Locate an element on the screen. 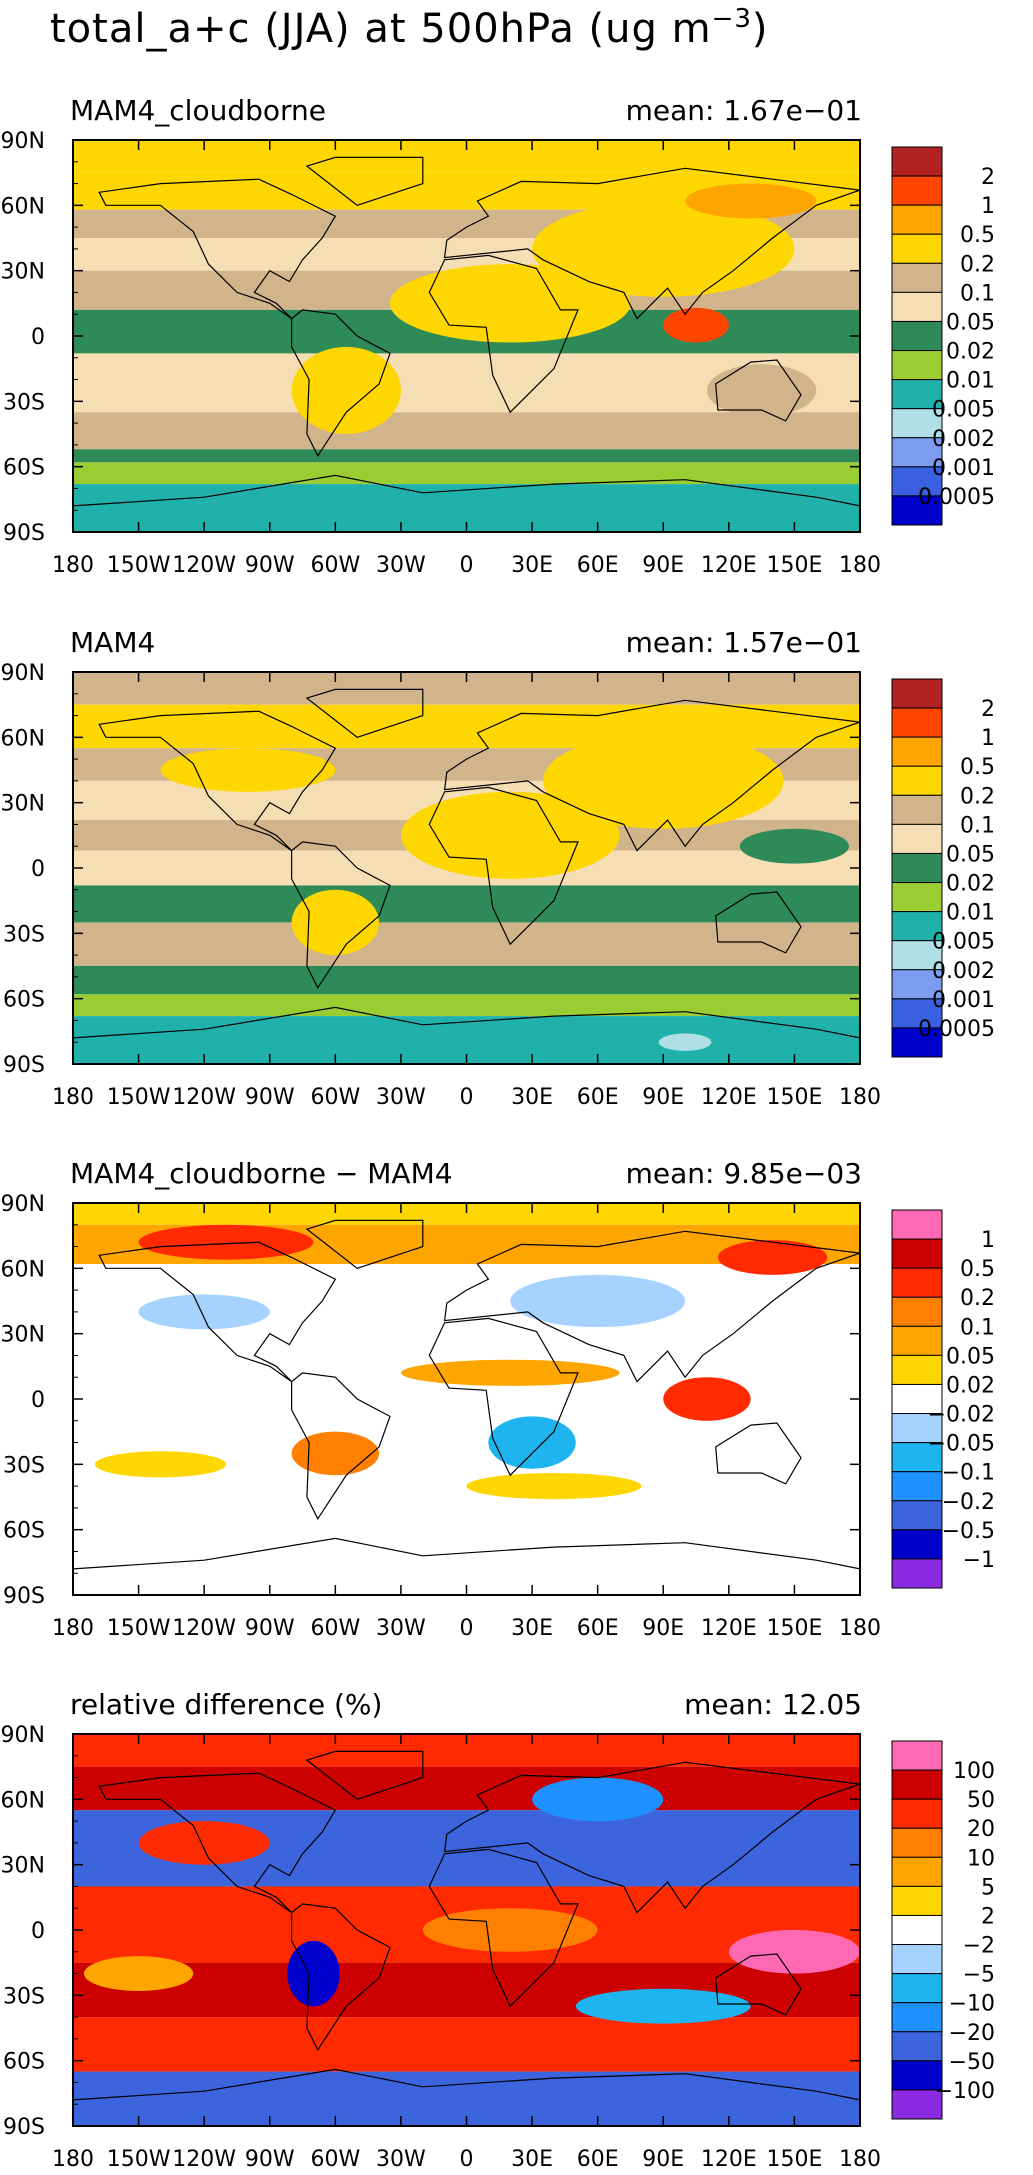 The width and height of the screenshot is (1033, 2175). legend-label: 0.02 is located at coordinates (970, 352).